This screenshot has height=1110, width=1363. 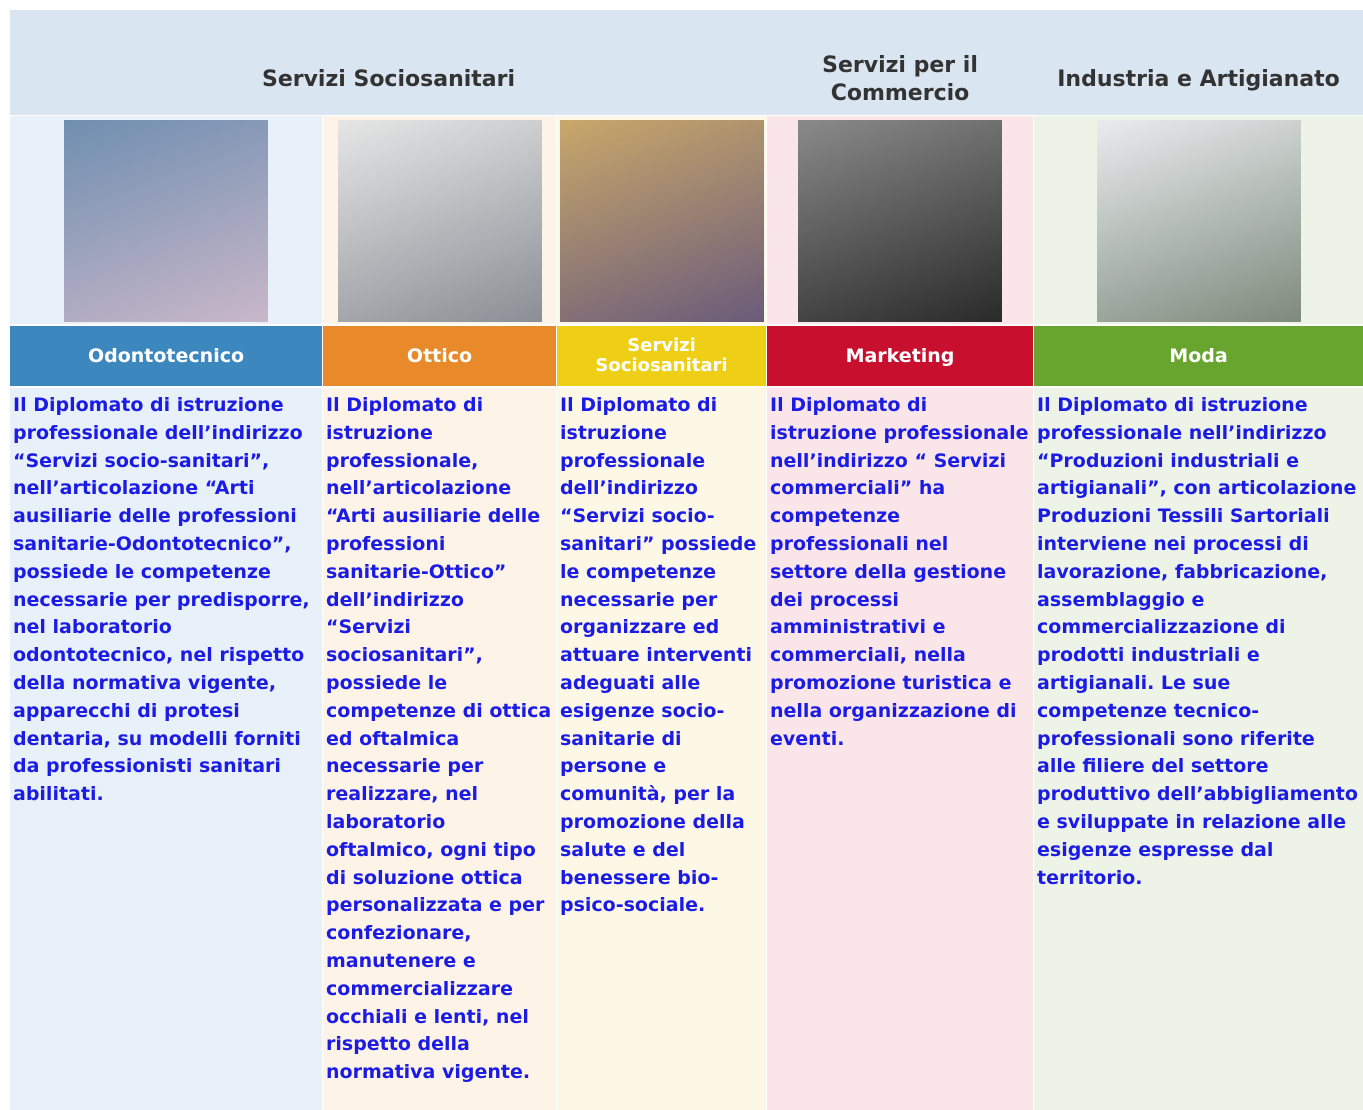 I want to click on column-label: Moda, so click(x=1198, y=356).